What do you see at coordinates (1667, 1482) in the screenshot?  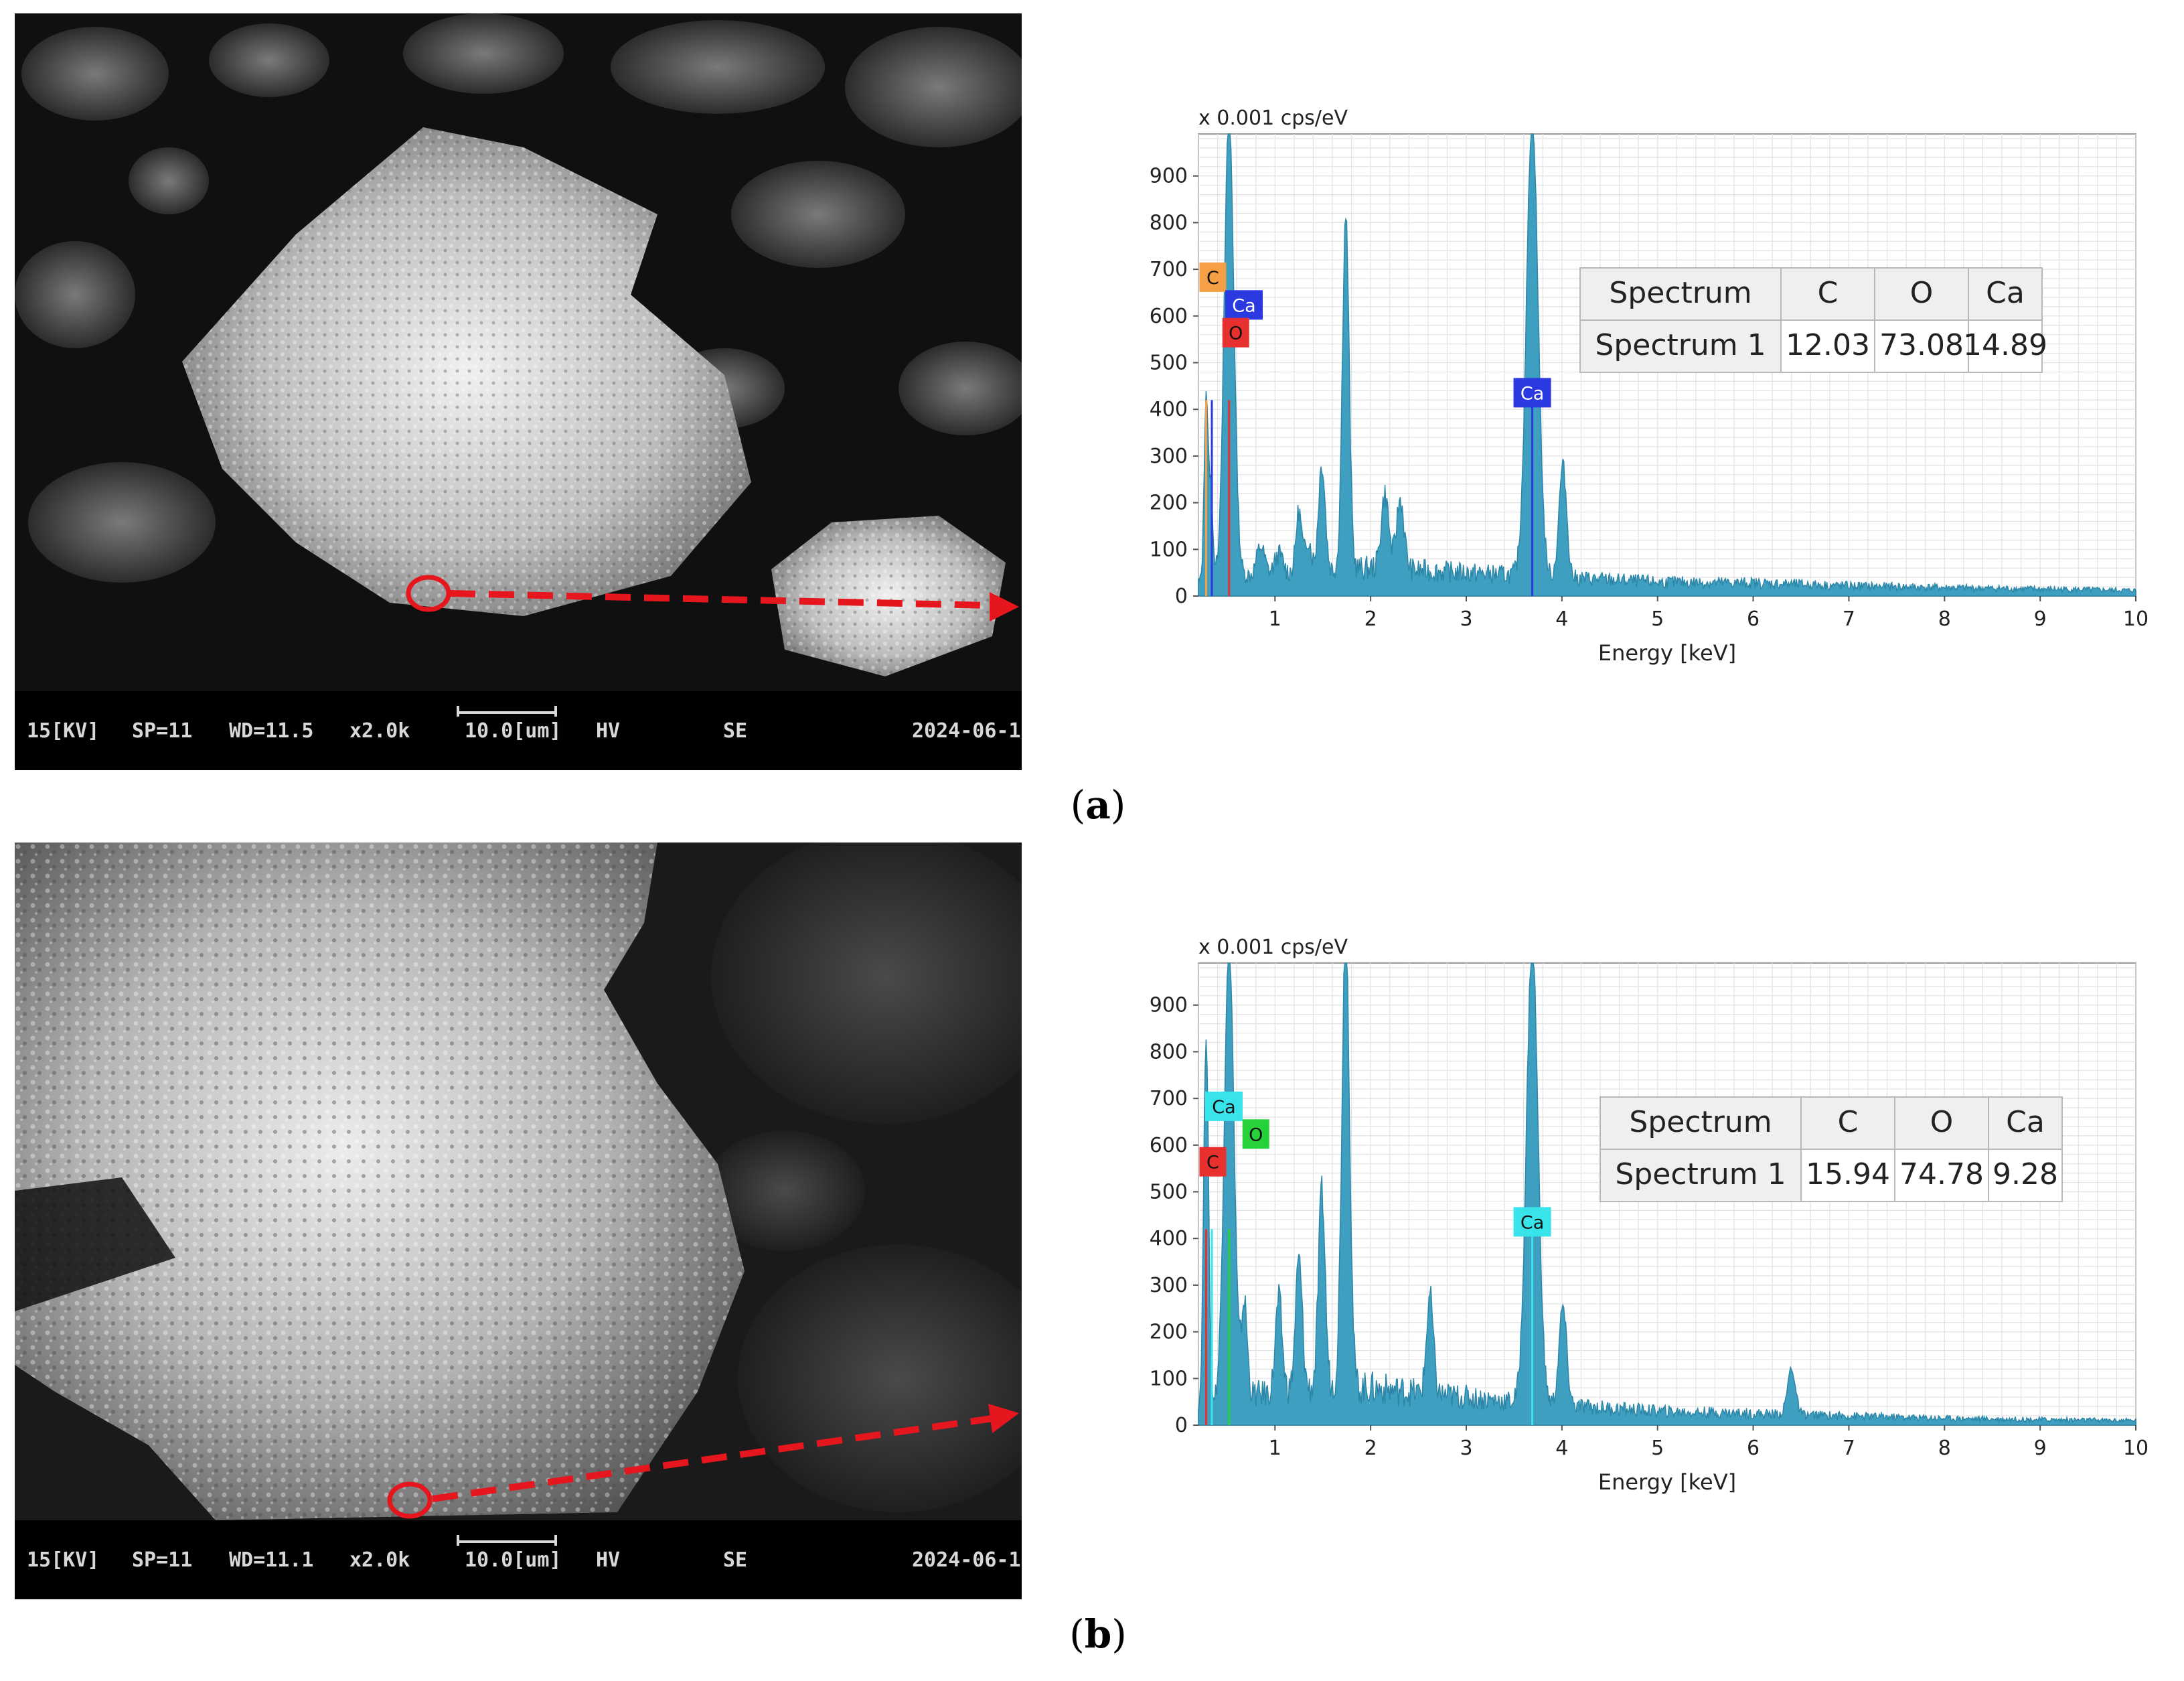 I see `x-axis-title: Energy [keV]` at bounding box center [1667, 1482].